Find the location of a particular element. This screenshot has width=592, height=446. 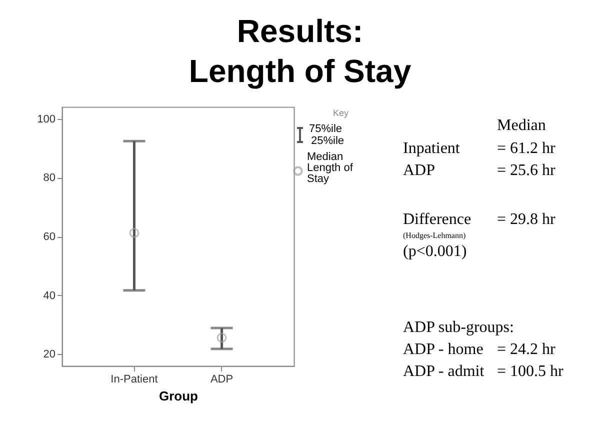

text: (p<0.001) is located at coordinates (435, 251).